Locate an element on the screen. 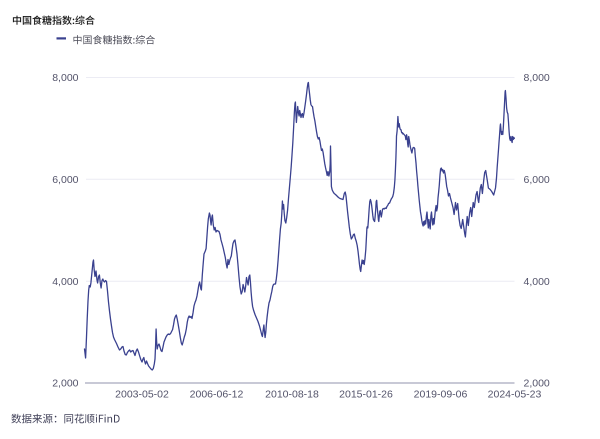 The height and width of the screenshot is (439, 600). svg-text: 2019-09-06 is located at coordinates (441, 395).